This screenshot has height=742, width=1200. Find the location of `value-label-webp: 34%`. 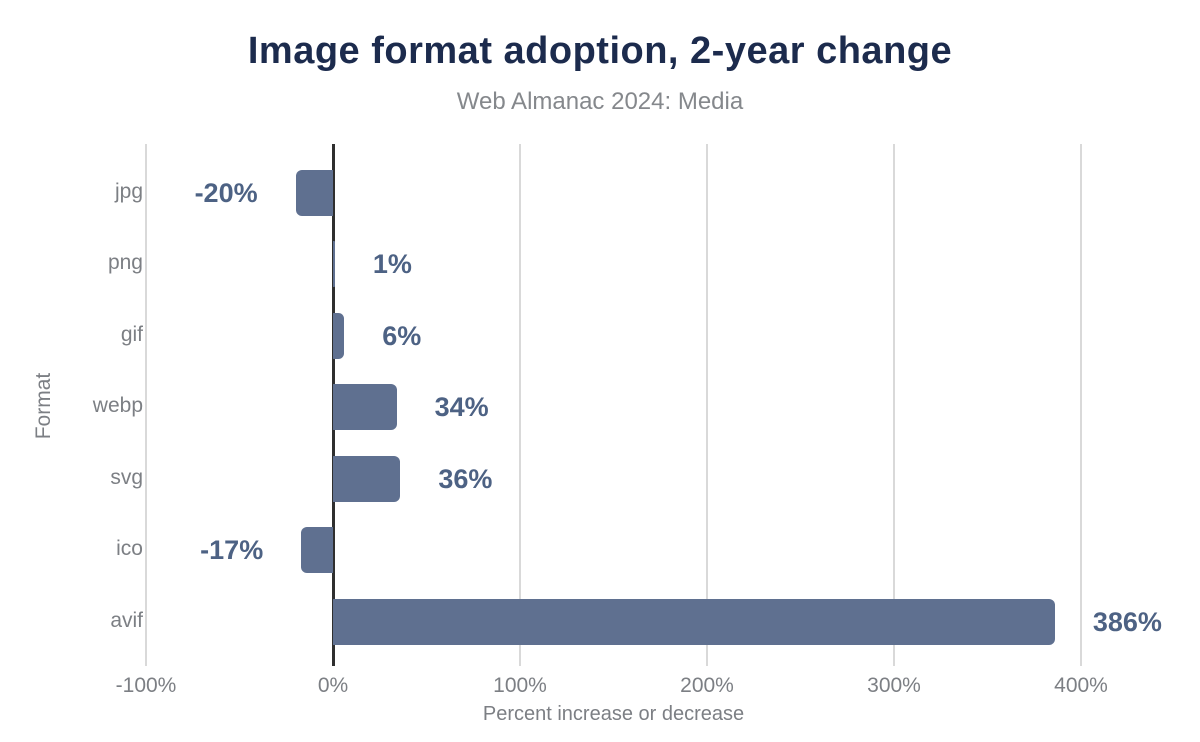

value-label-webp: 34% is located at coordinates (461, 407).